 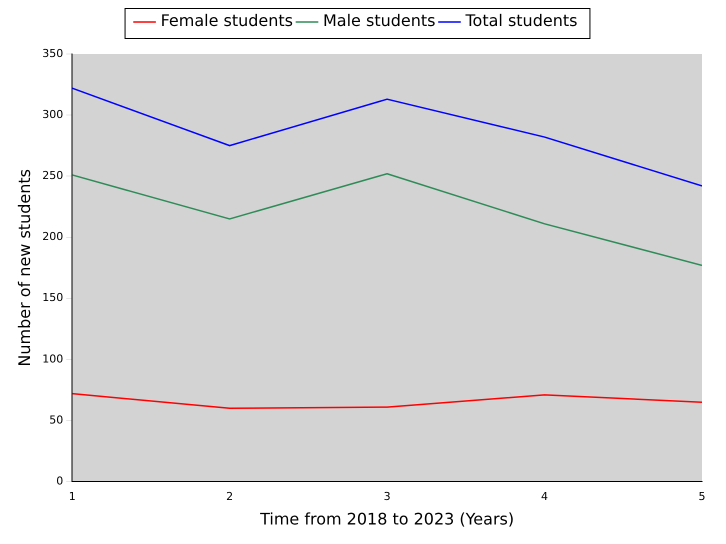 I want to click on x-tick-label: 2, so click(x=230, y=497).